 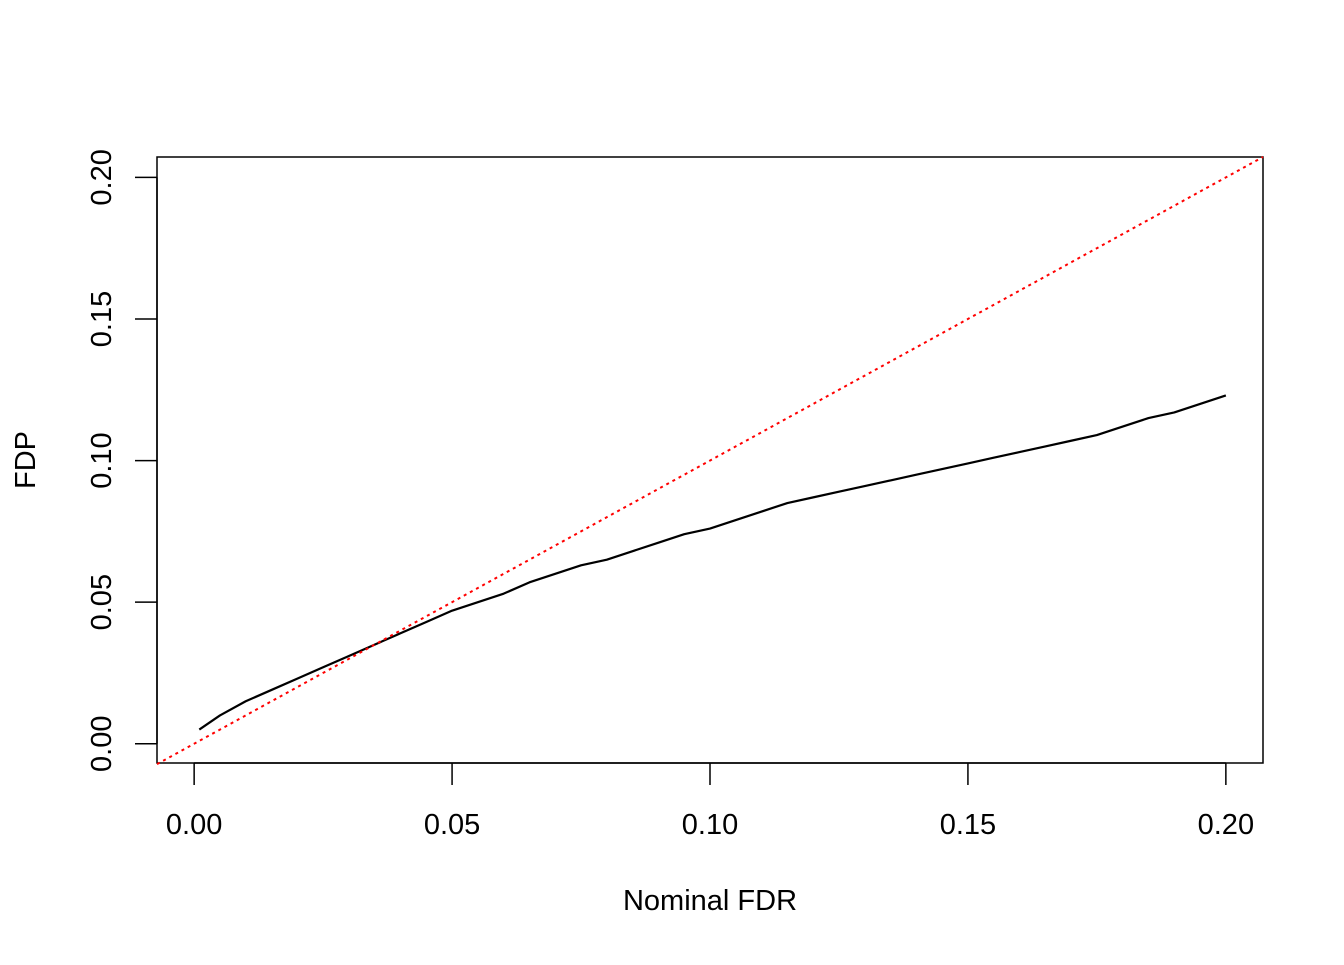 I want to click on x-tick-label: 0.00, so click(x=194, y=825).